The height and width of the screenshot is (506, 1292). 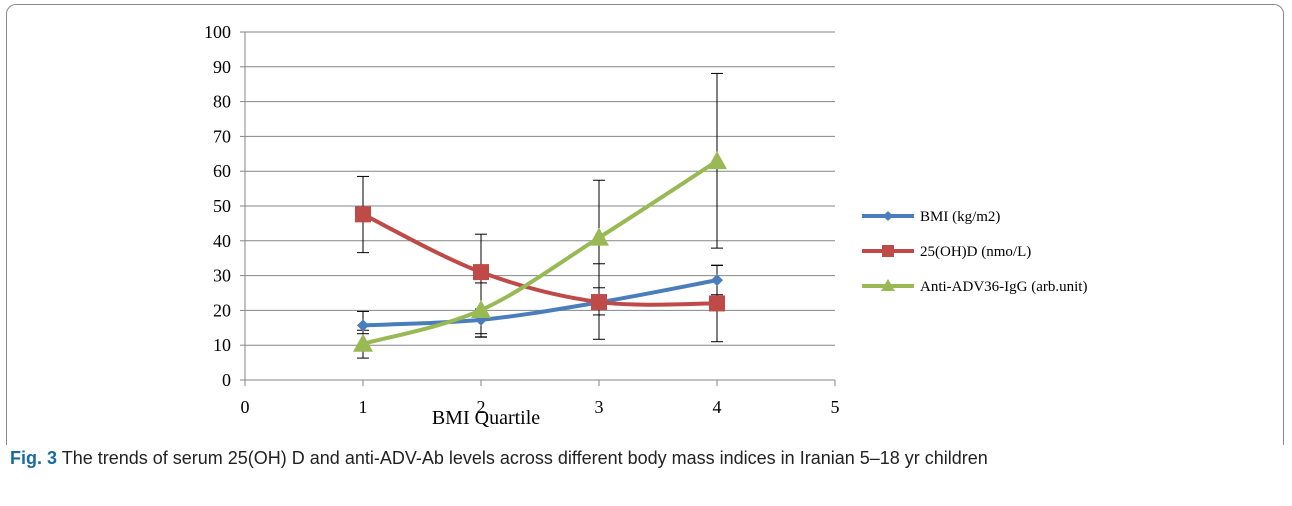 I want to click on series-marker-s1-p2, so click(x=599, y=302).